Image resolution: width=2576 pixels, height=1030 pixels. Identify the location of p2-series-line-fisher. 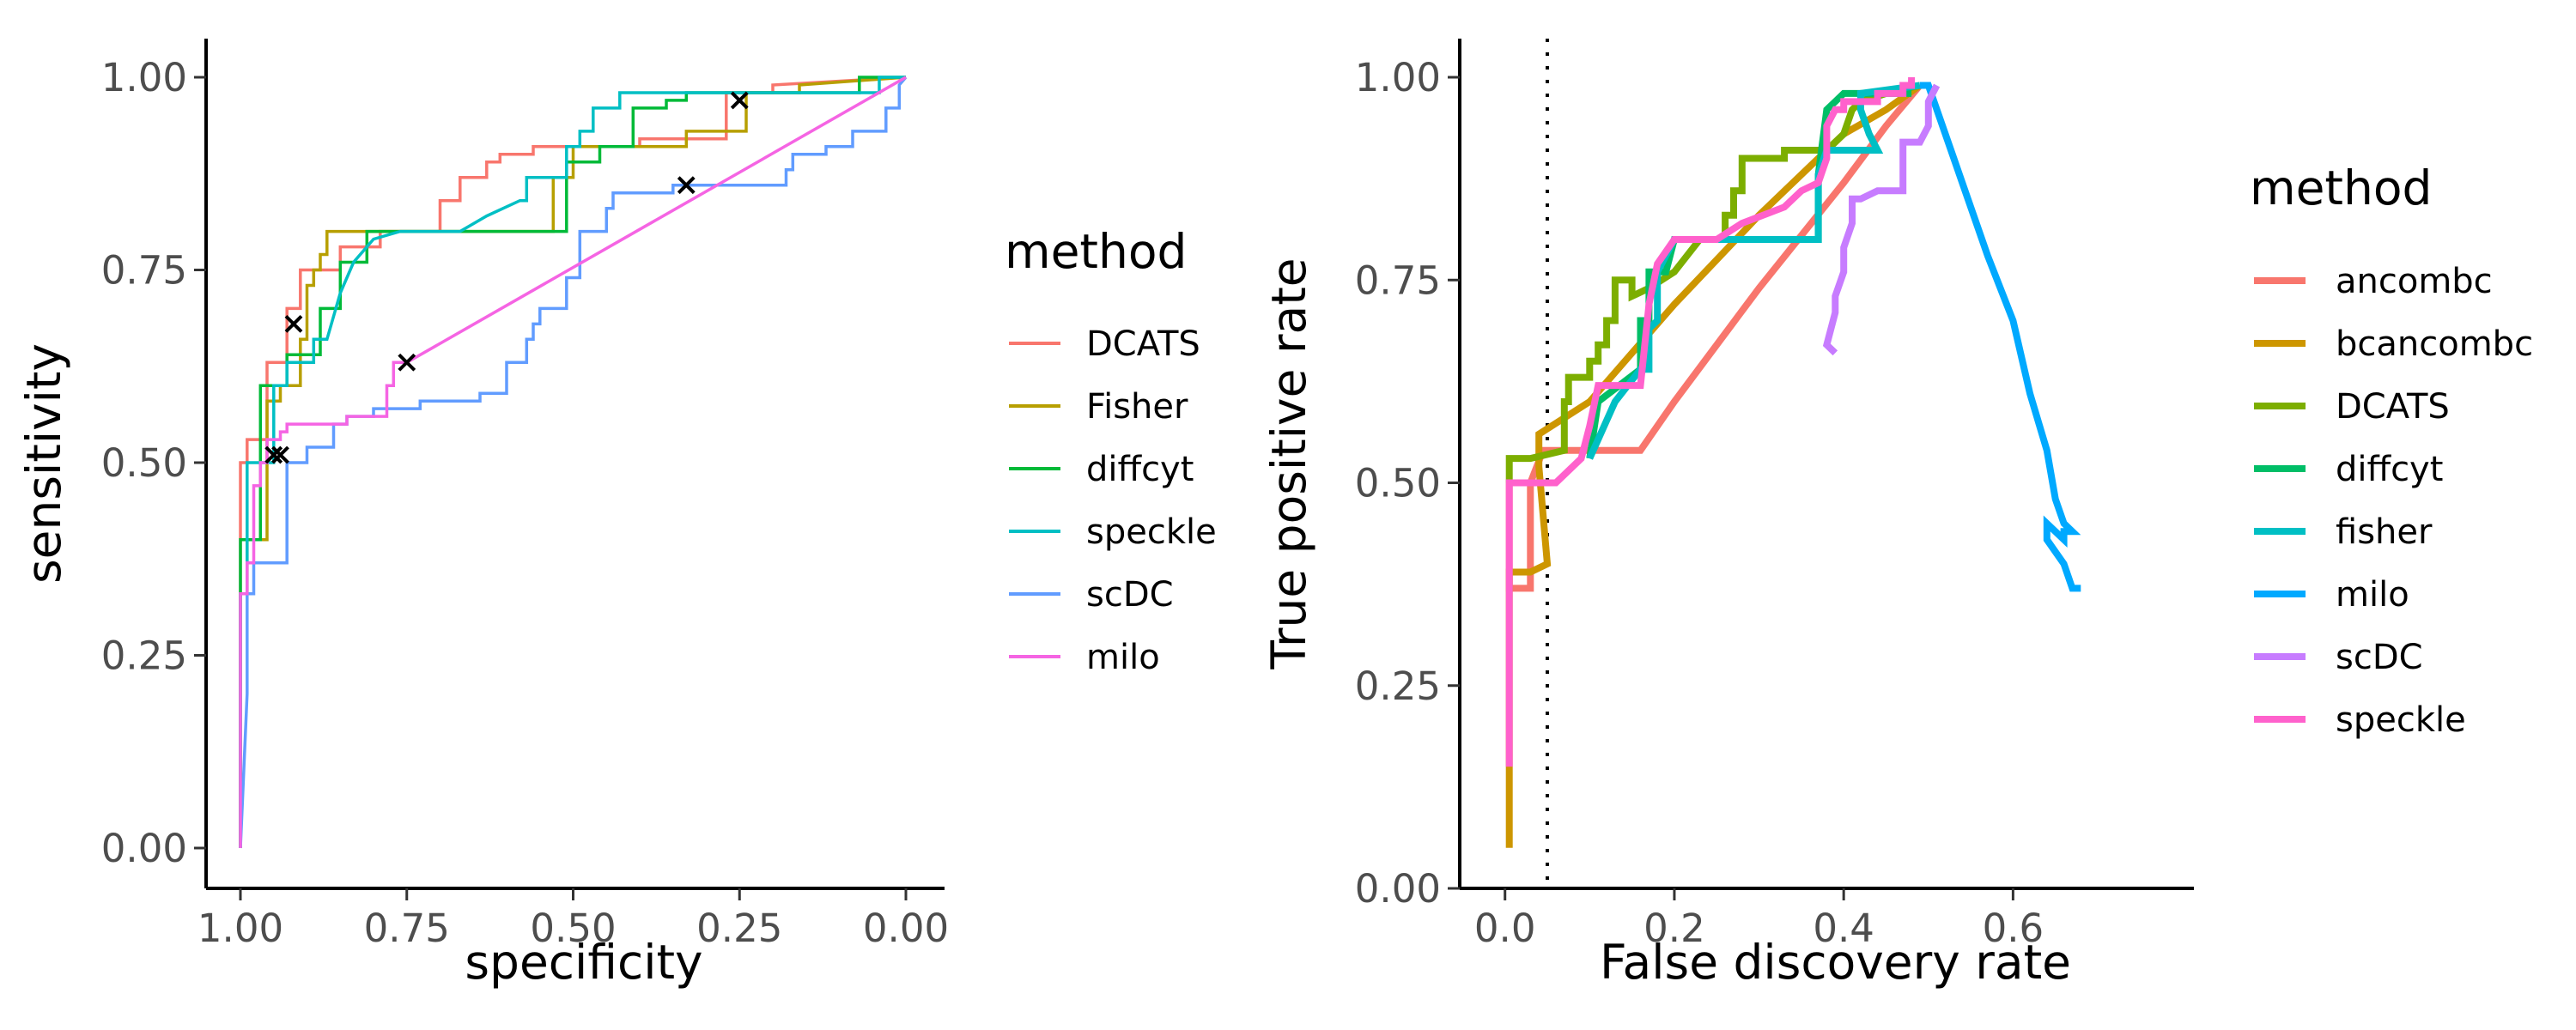
(1753, 271).